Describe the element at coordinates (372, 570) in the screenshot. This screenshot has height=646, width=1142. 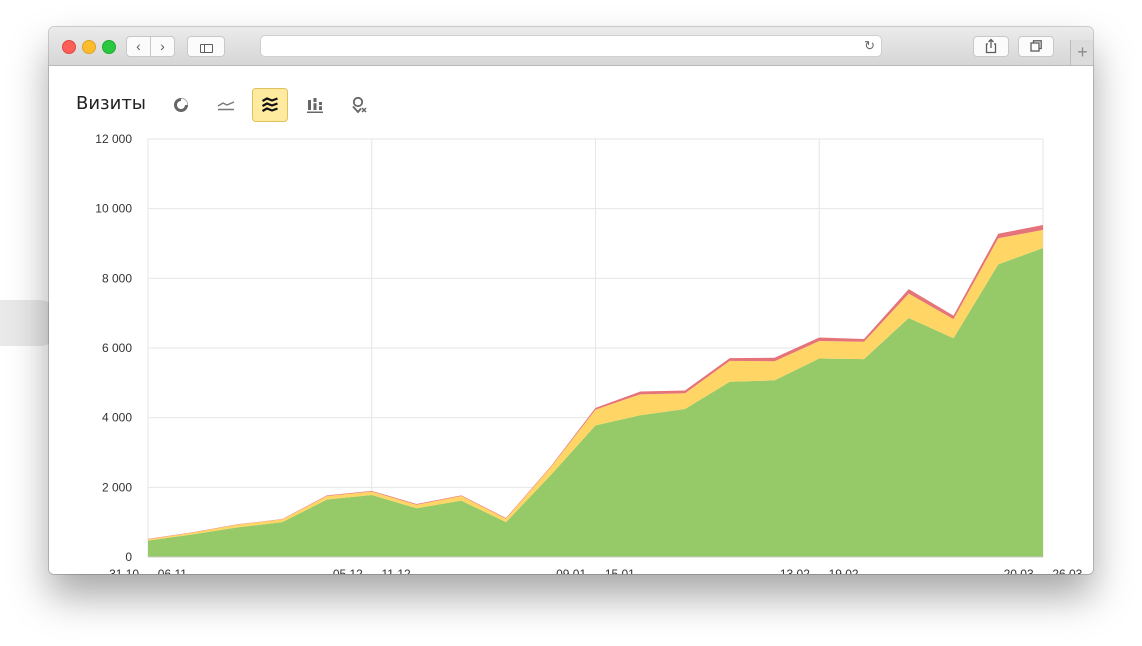
I see `x-tick-label: 05.12 — 11.12` at that location.